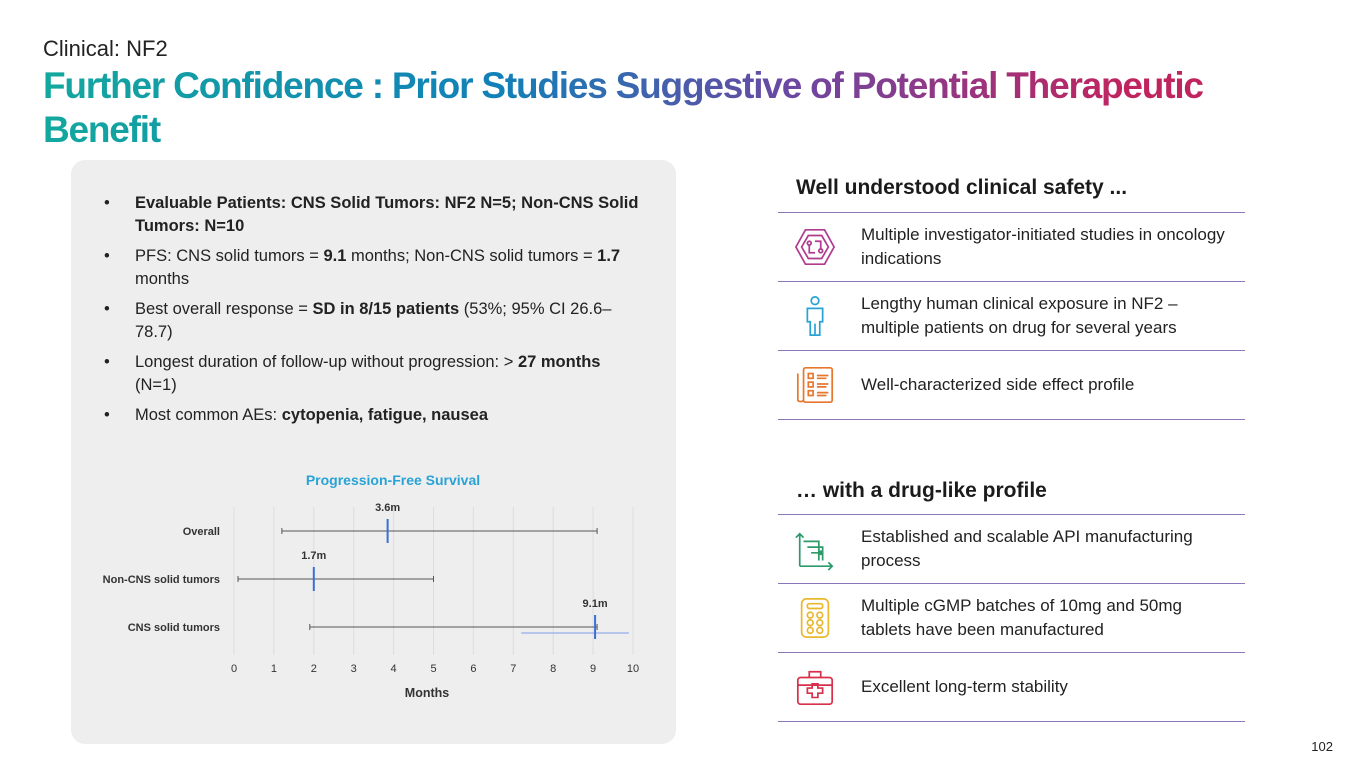  I want to click on pill-pack-icon, so click(815, 618).